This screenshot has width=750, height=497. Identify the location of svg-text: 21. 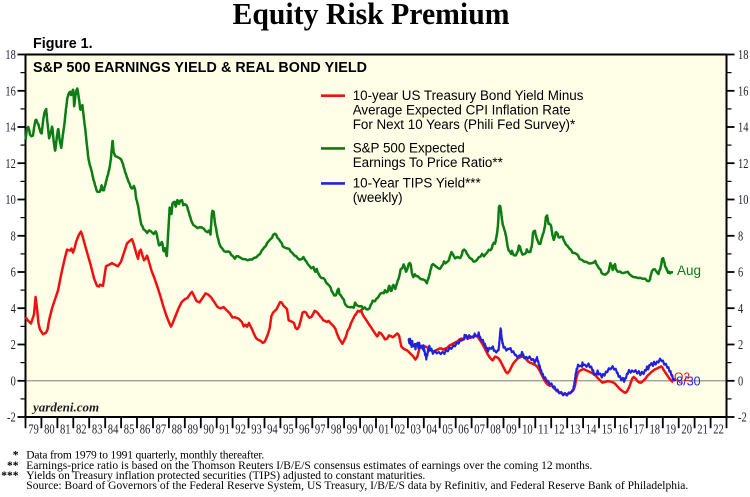
(702, 429).